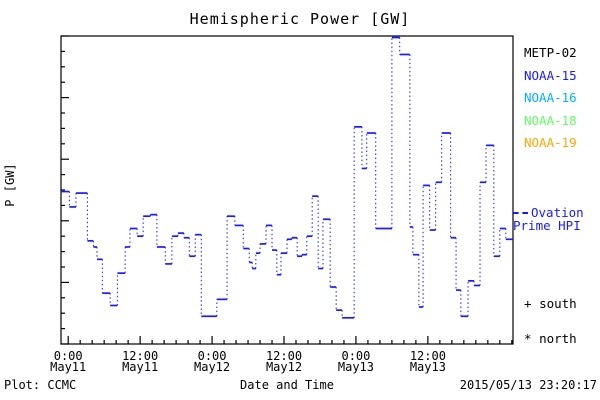  Describe the element at coordinates (355, 361) in the screenshot. I see `x-tick-label: 0:00 May13` at that location.